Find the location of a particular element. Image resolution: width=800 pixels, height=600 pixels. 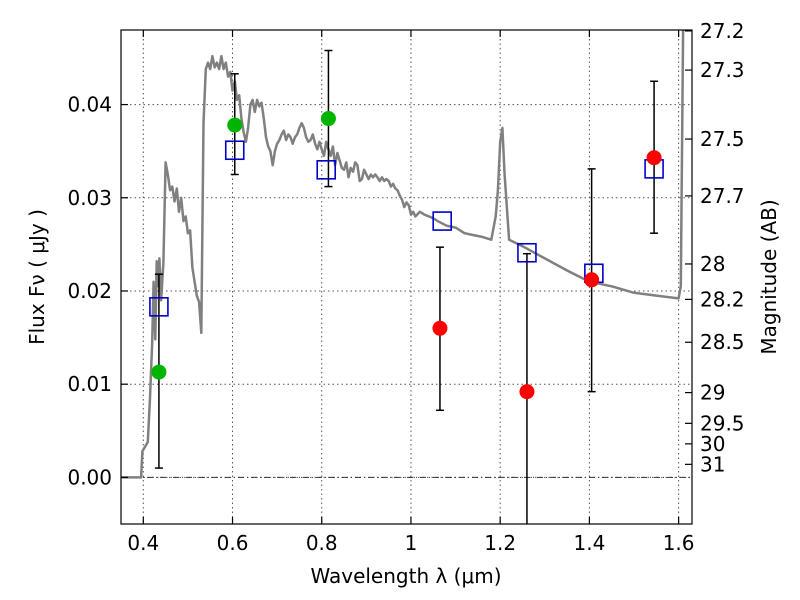

y-tick-label: 0.02 is located at coordinates (89, 291).